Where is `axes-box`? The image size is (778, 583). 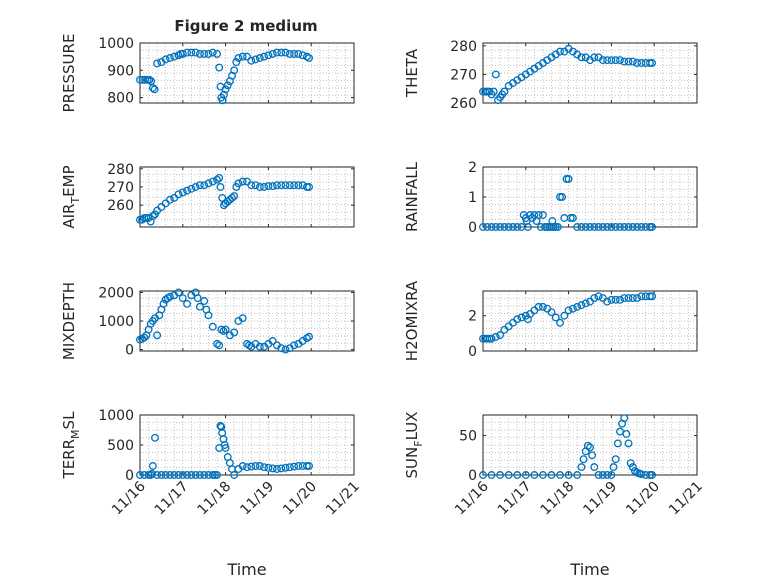
axes-box is located at coordinates (590, 73).